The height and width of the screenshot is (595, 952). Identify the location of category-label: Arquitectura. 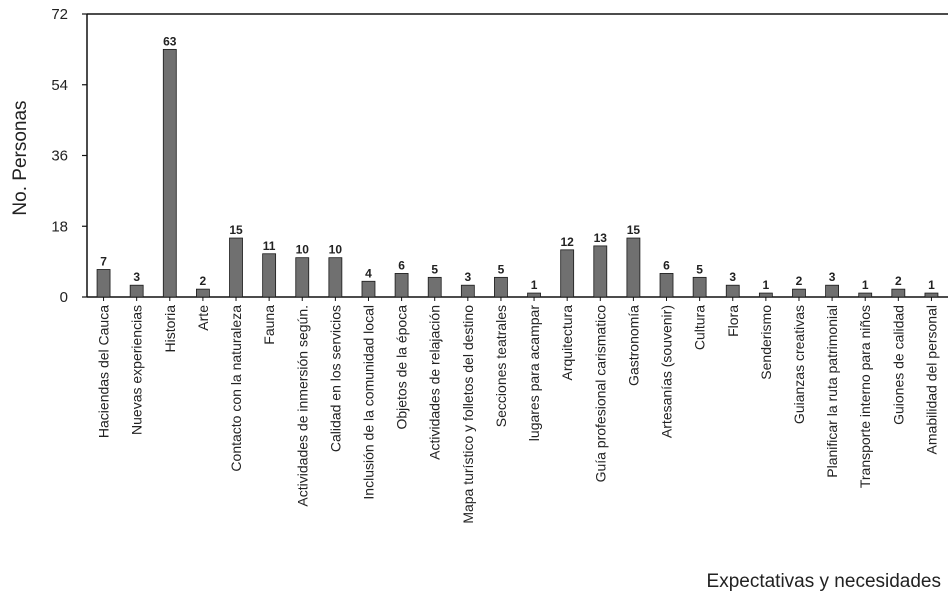
(567, 343).